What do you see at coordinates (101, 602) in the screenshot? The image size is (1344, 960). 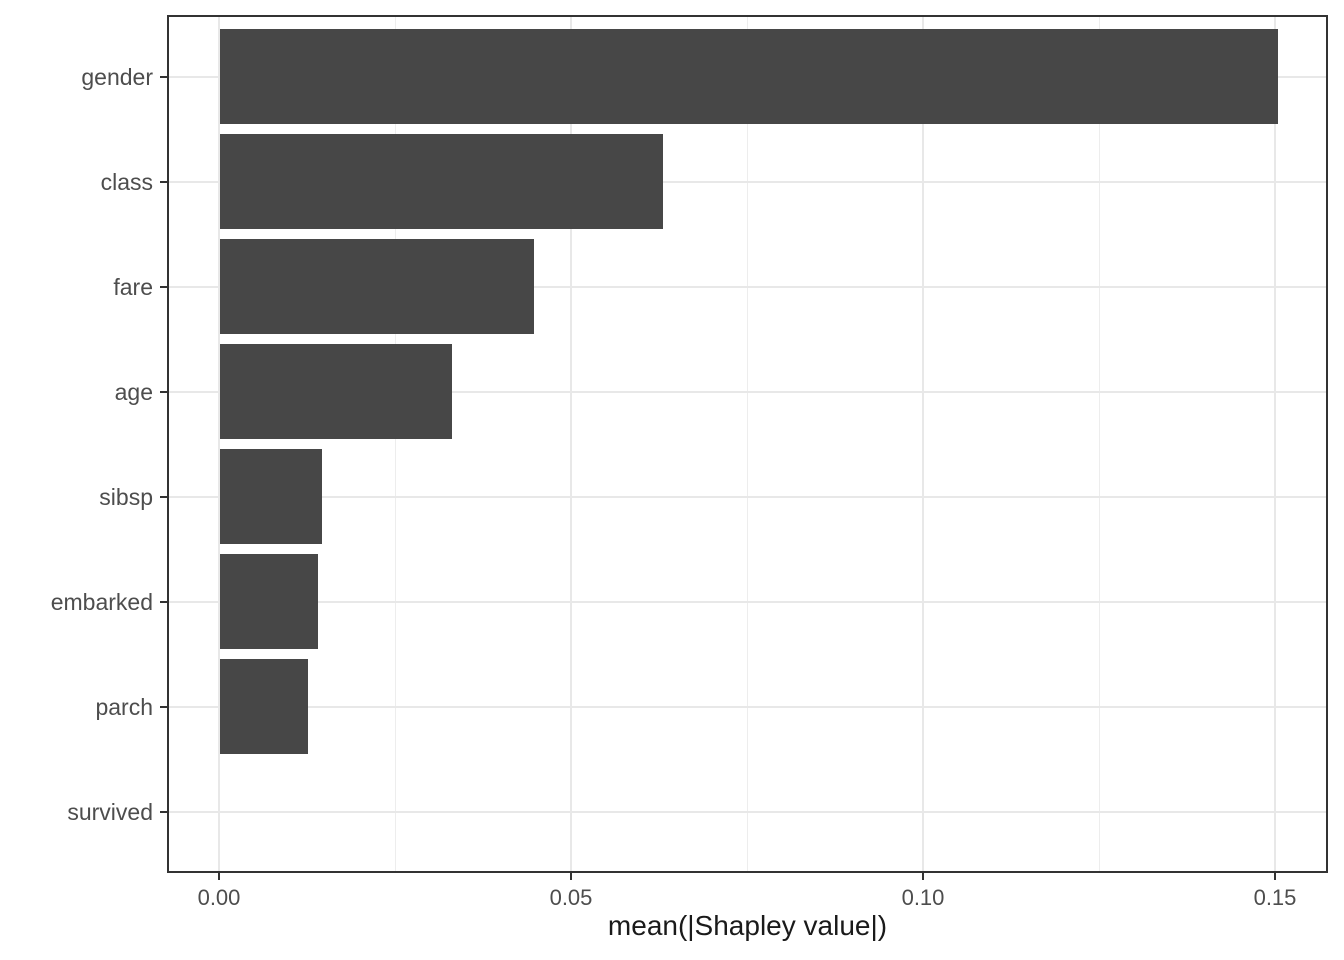 I see `y-axis-label-embarked: embarked` at bounding box center [101, 602].